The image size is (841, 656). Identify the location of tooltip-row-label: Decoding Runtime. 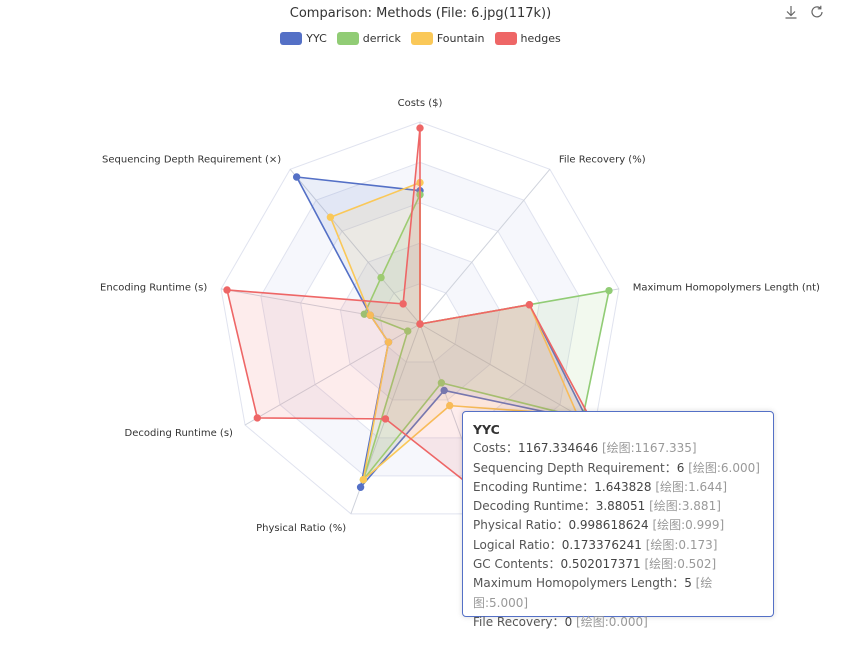
(528, 506).